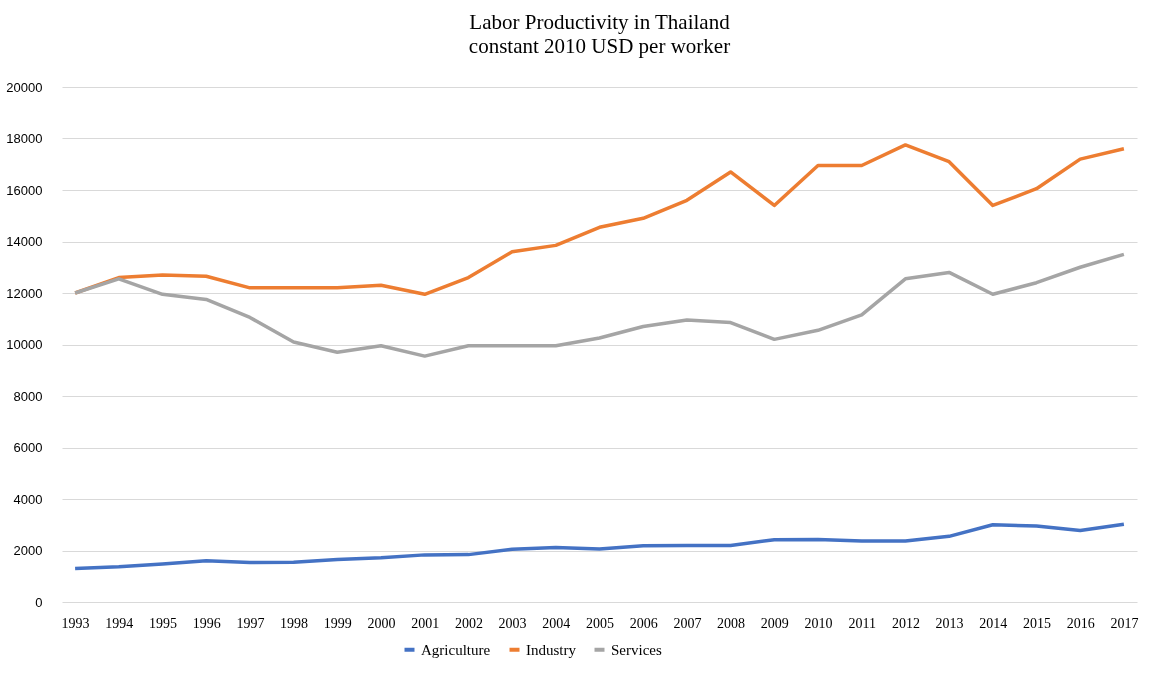 This screenshot has height=700, width=1168. What do you see at coordinates (774, 623) in the screenshot?
I see `x-tick-label: 2009` at bounding box center [774, 623].